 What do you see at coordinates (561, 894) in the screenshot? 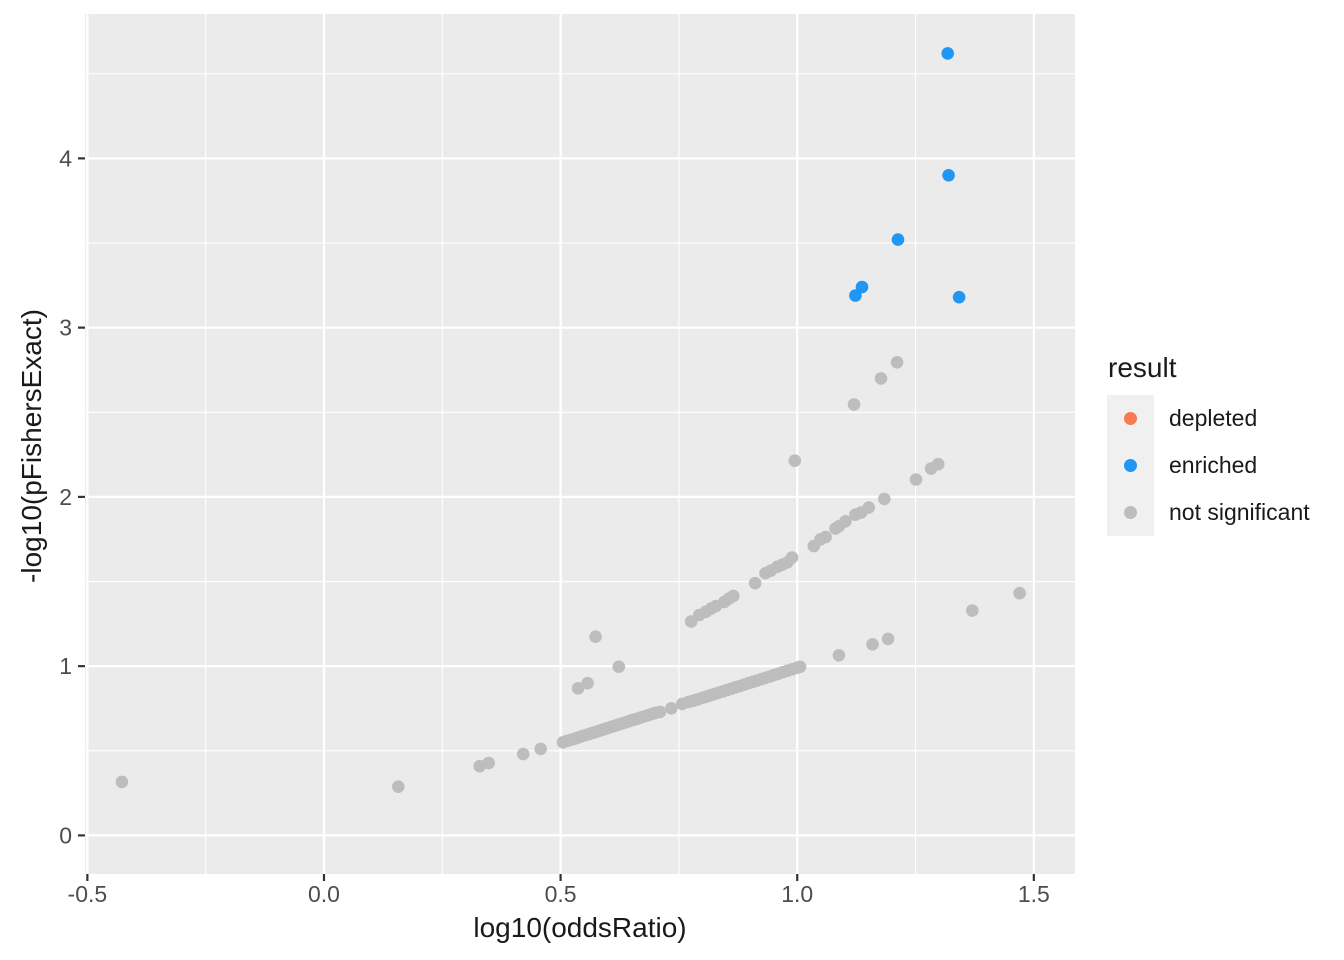
I see `x-tick-label: 0.5` at bounding box center [561, 894].